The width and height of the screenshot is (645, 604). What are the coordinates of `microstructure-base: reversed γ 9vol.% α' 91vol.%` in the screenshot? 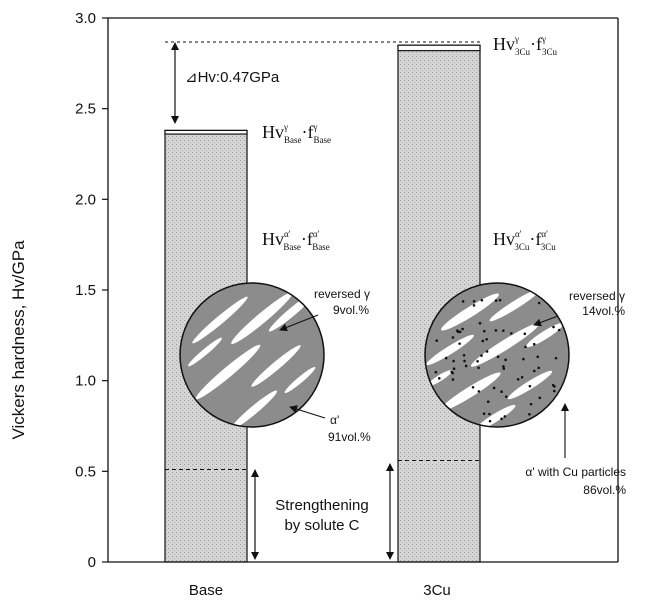 It's located at (275, 363).